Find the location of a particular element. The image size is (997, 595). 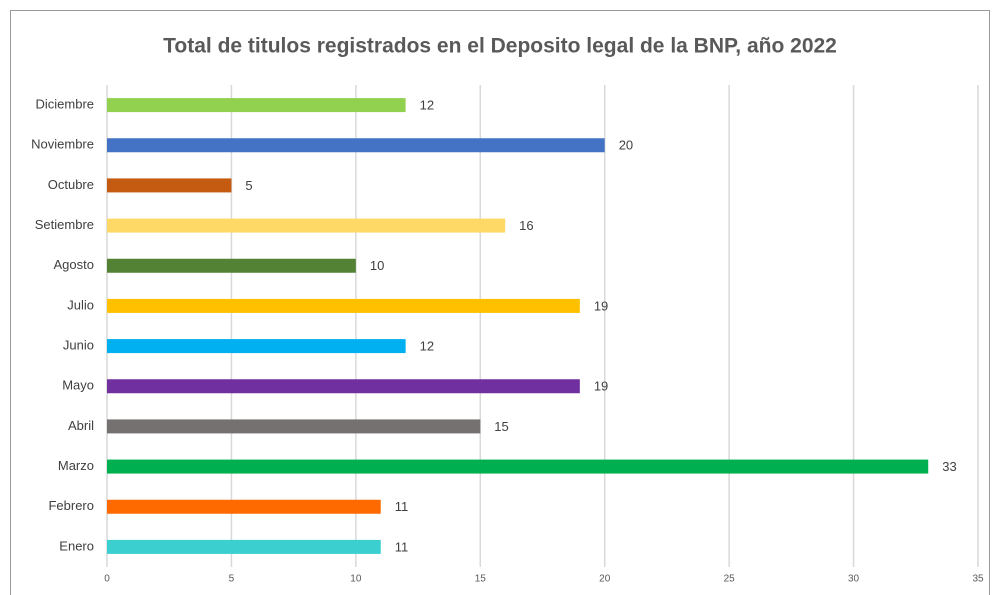

value-label: 33 is located at coordinates (949, 466).